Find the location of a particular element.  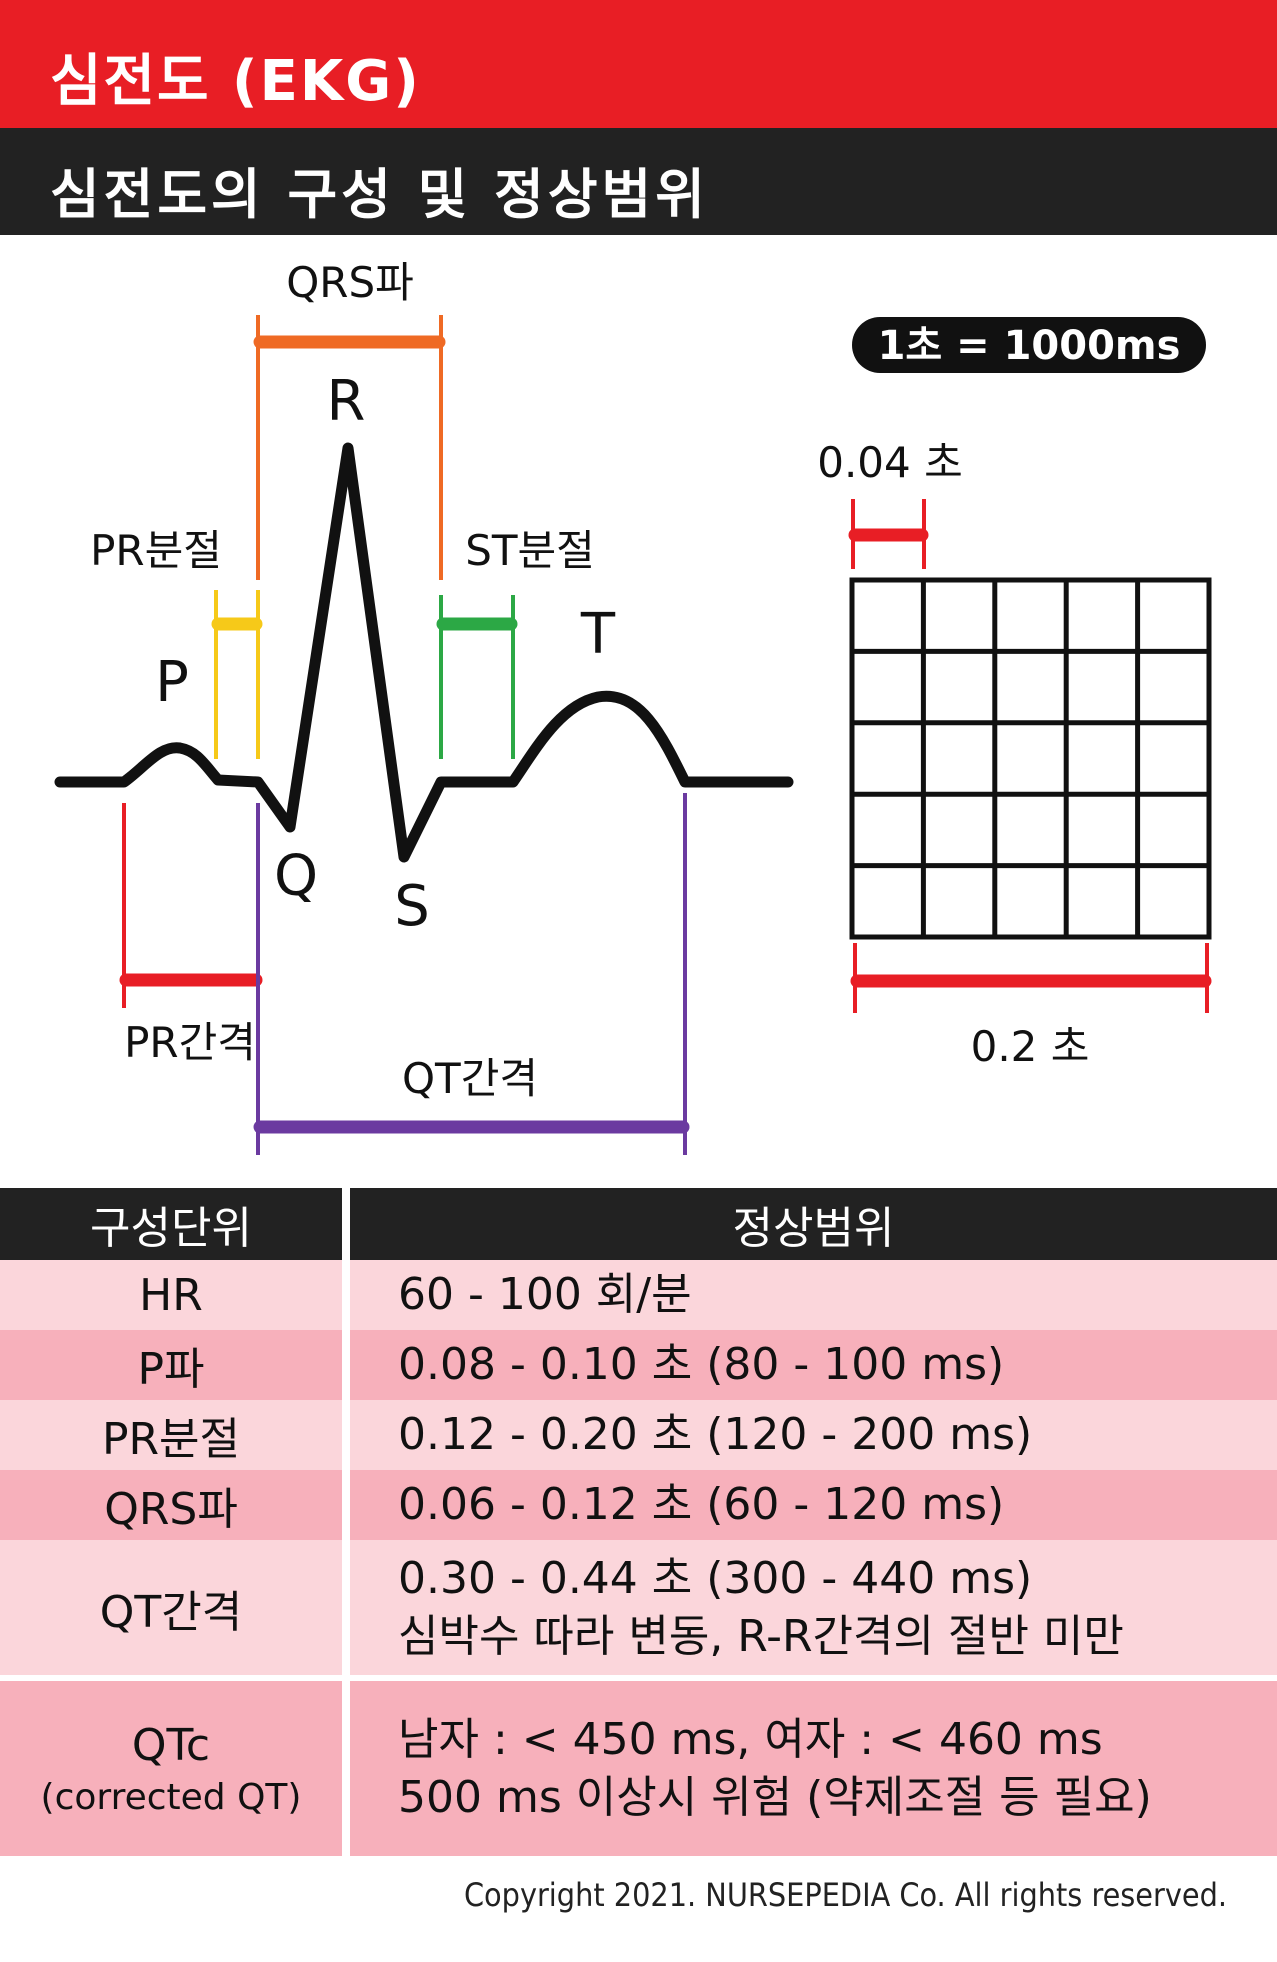

row-name: QT간격 is located at coordinates (171, 1612).